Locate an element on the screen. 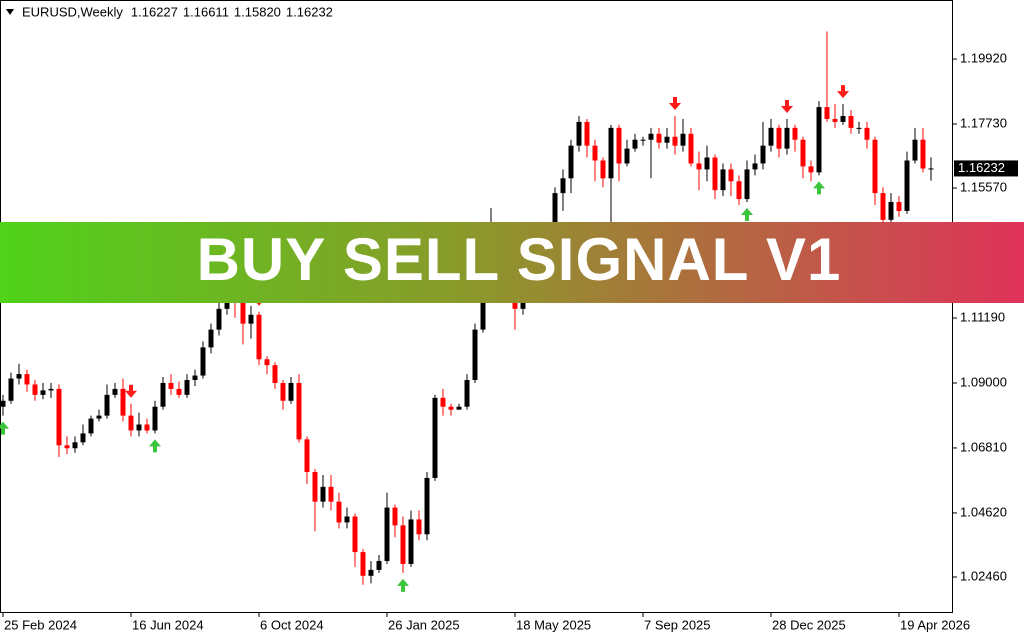  y-tick-label: 1.19920 is located at coordinates (983, 57).